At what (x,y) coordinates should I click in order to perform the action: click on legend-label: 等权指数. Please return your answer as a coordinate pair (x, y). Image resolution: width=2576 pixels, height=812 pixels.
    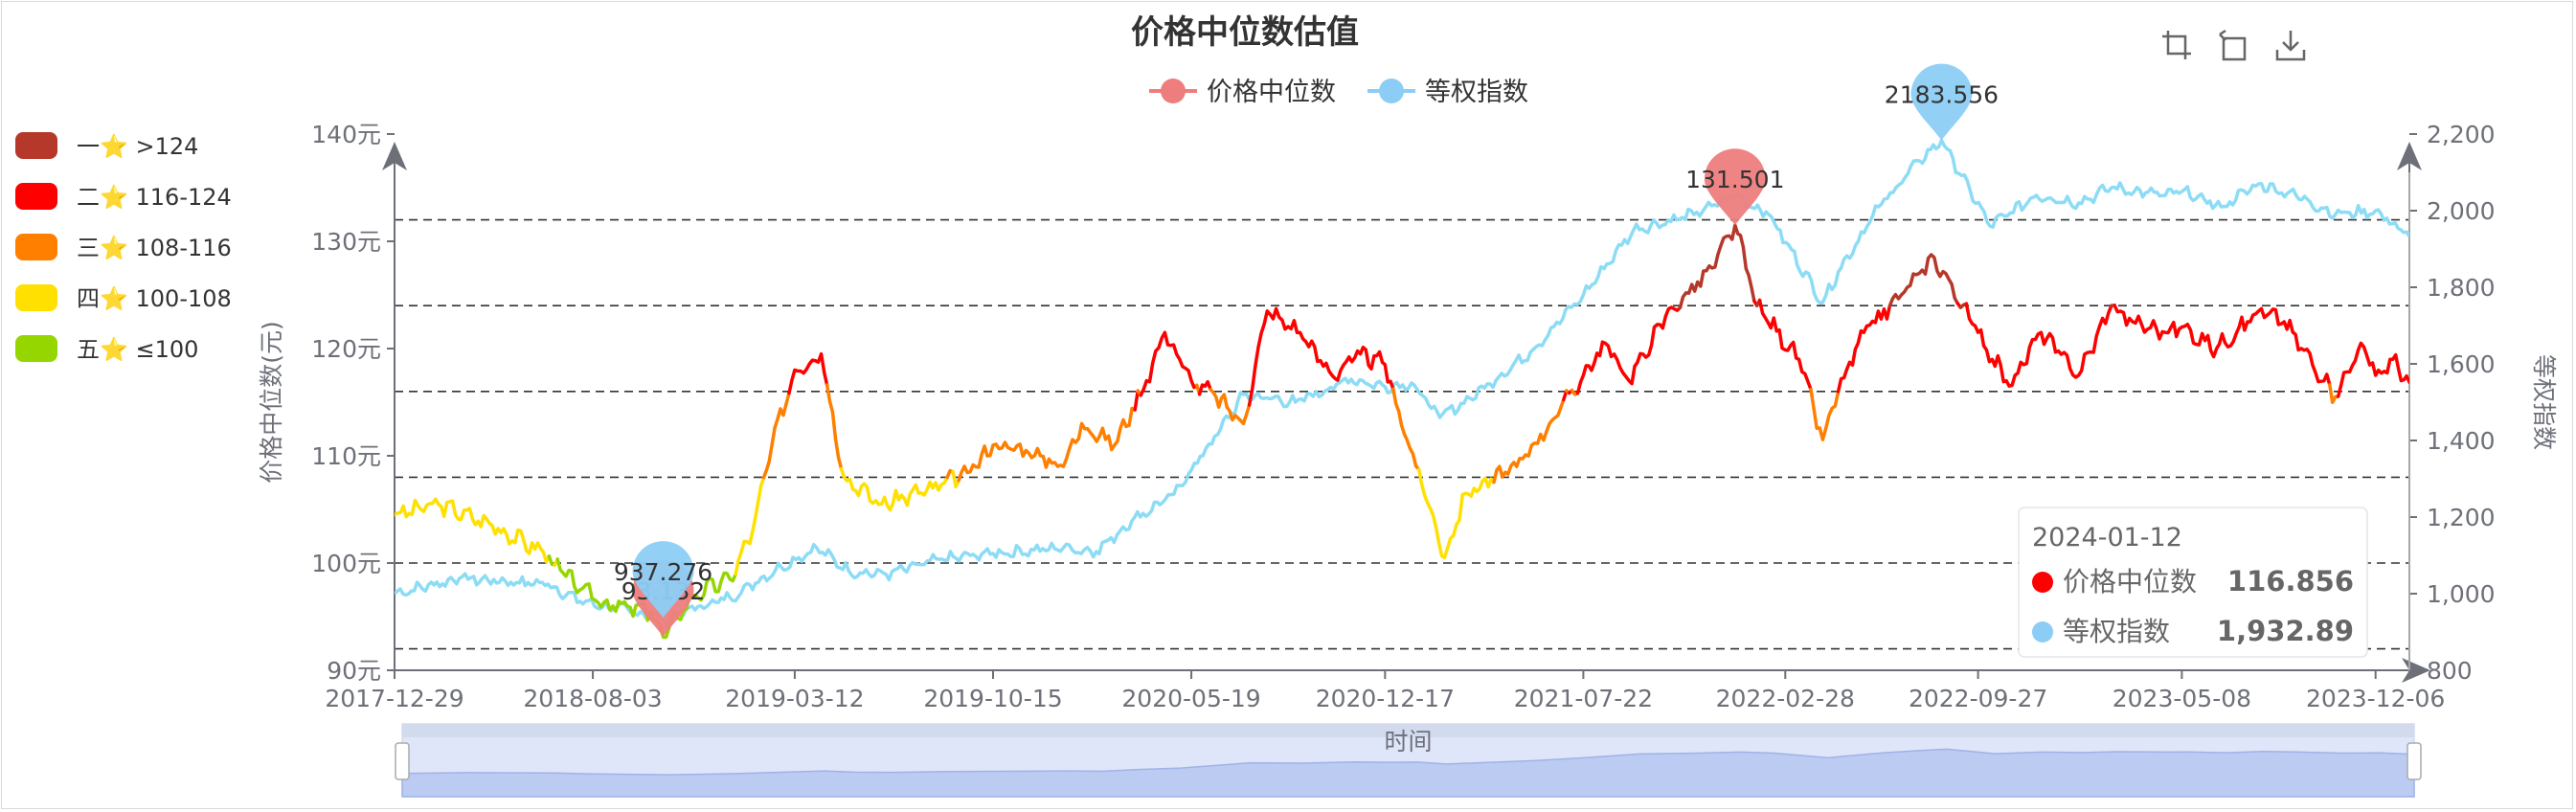
    Looking at the image, I should click on (1476, 92).